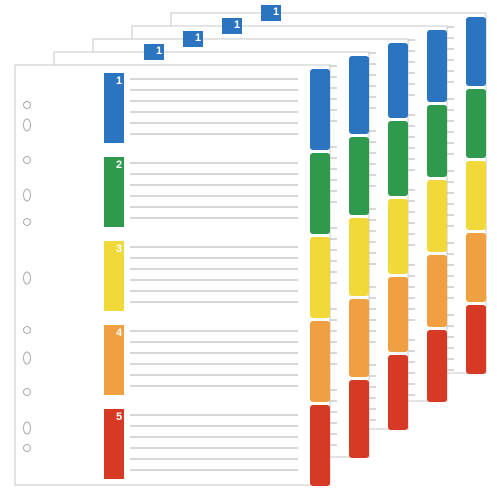 The width and height of the screenshot is (497, 497). Describe the element at coordinates (119, 333) in the screenshot. I see `tab-number: 4` at that location.